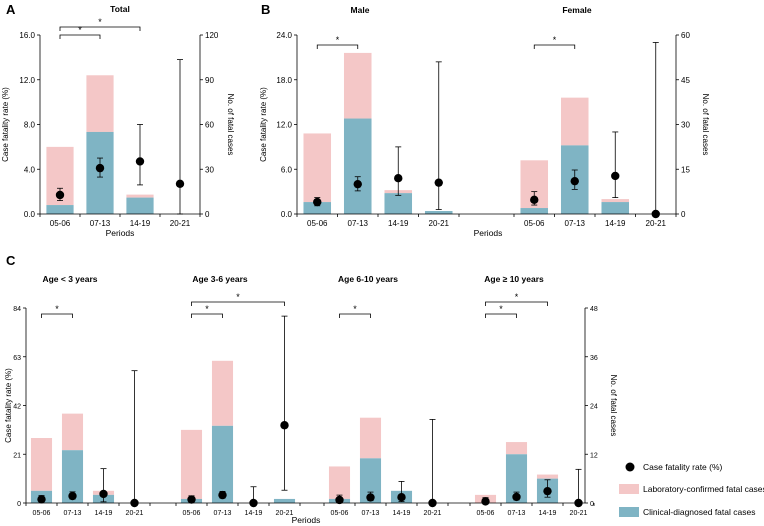  I want to click on y-tick-label-left: 12.0, so click(27, 80).